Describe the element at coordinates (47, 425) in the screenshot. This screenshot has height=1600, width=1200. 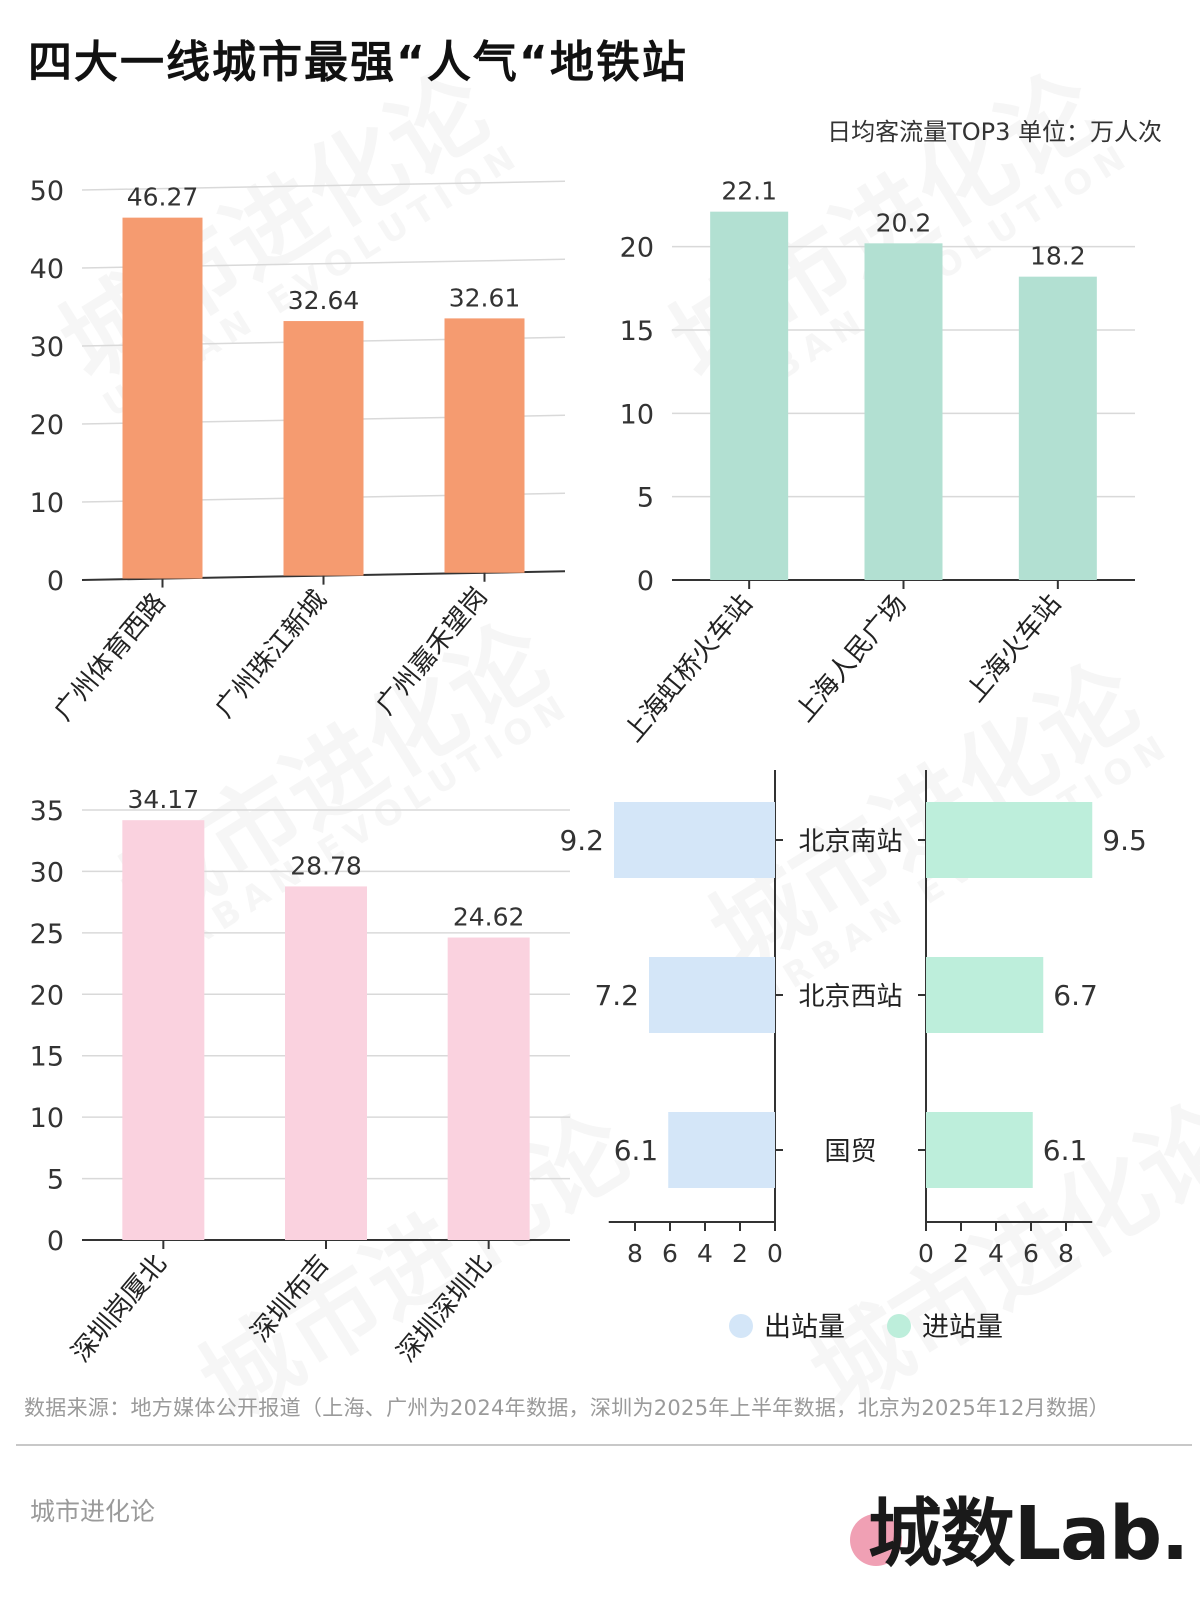
I see `gz-y-tick-label: 20` at that location.